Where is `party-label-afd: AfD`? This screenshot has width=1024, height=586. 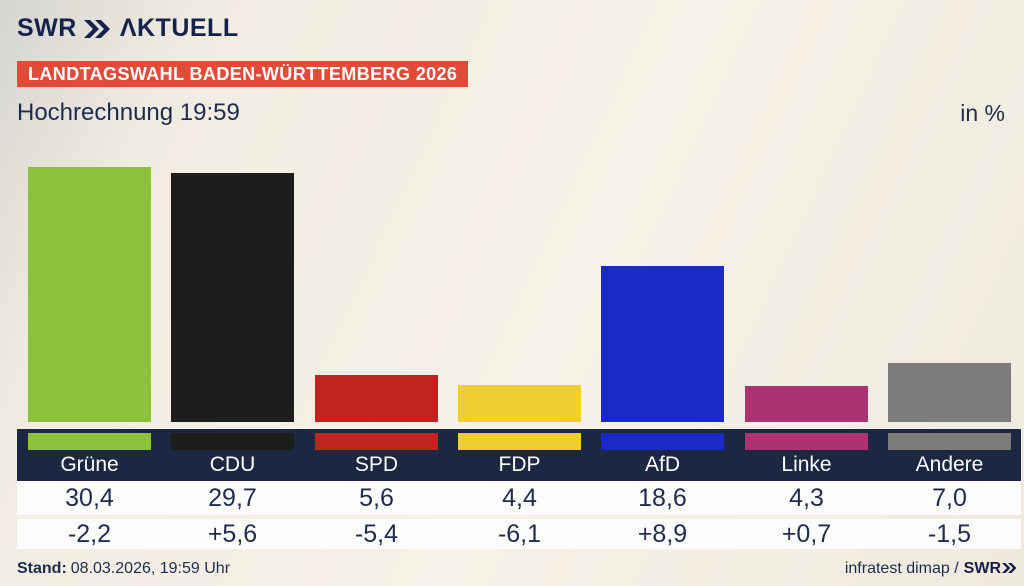
party-label-afd: AfD is located at coordinates (662, 464).